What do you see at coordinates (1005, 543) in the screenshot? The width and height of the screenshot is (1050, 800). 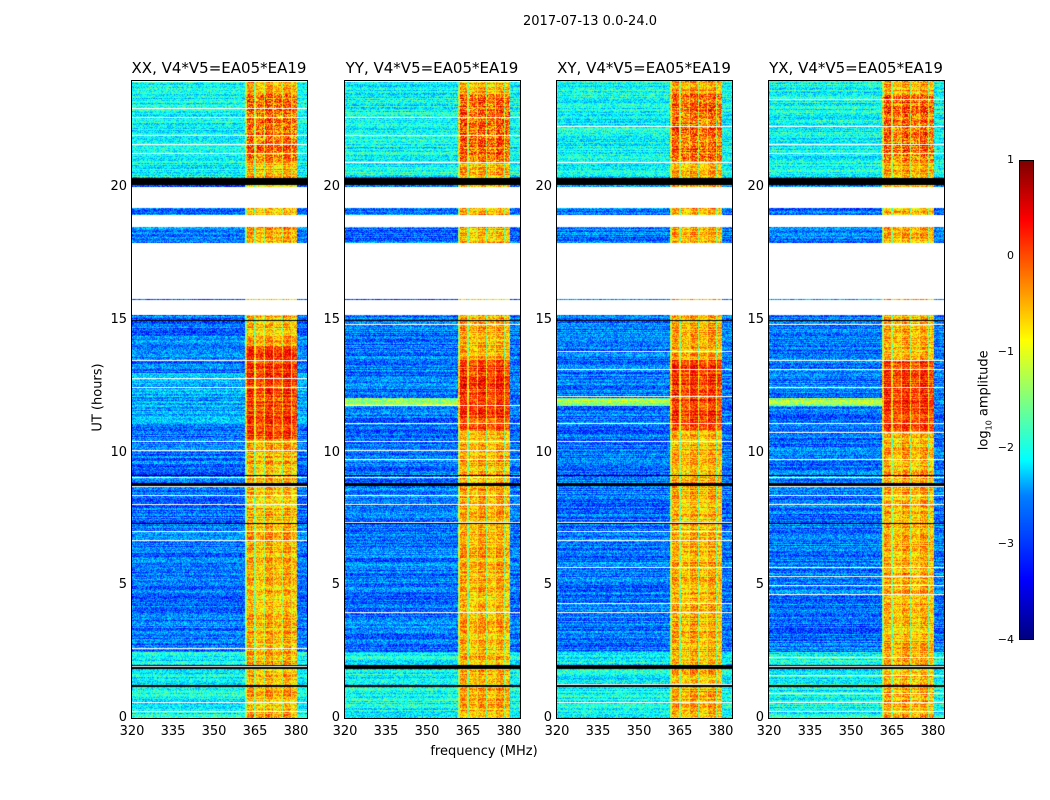 I see `colorbar-tick-label: −3` at bounding box center [1005, 543].